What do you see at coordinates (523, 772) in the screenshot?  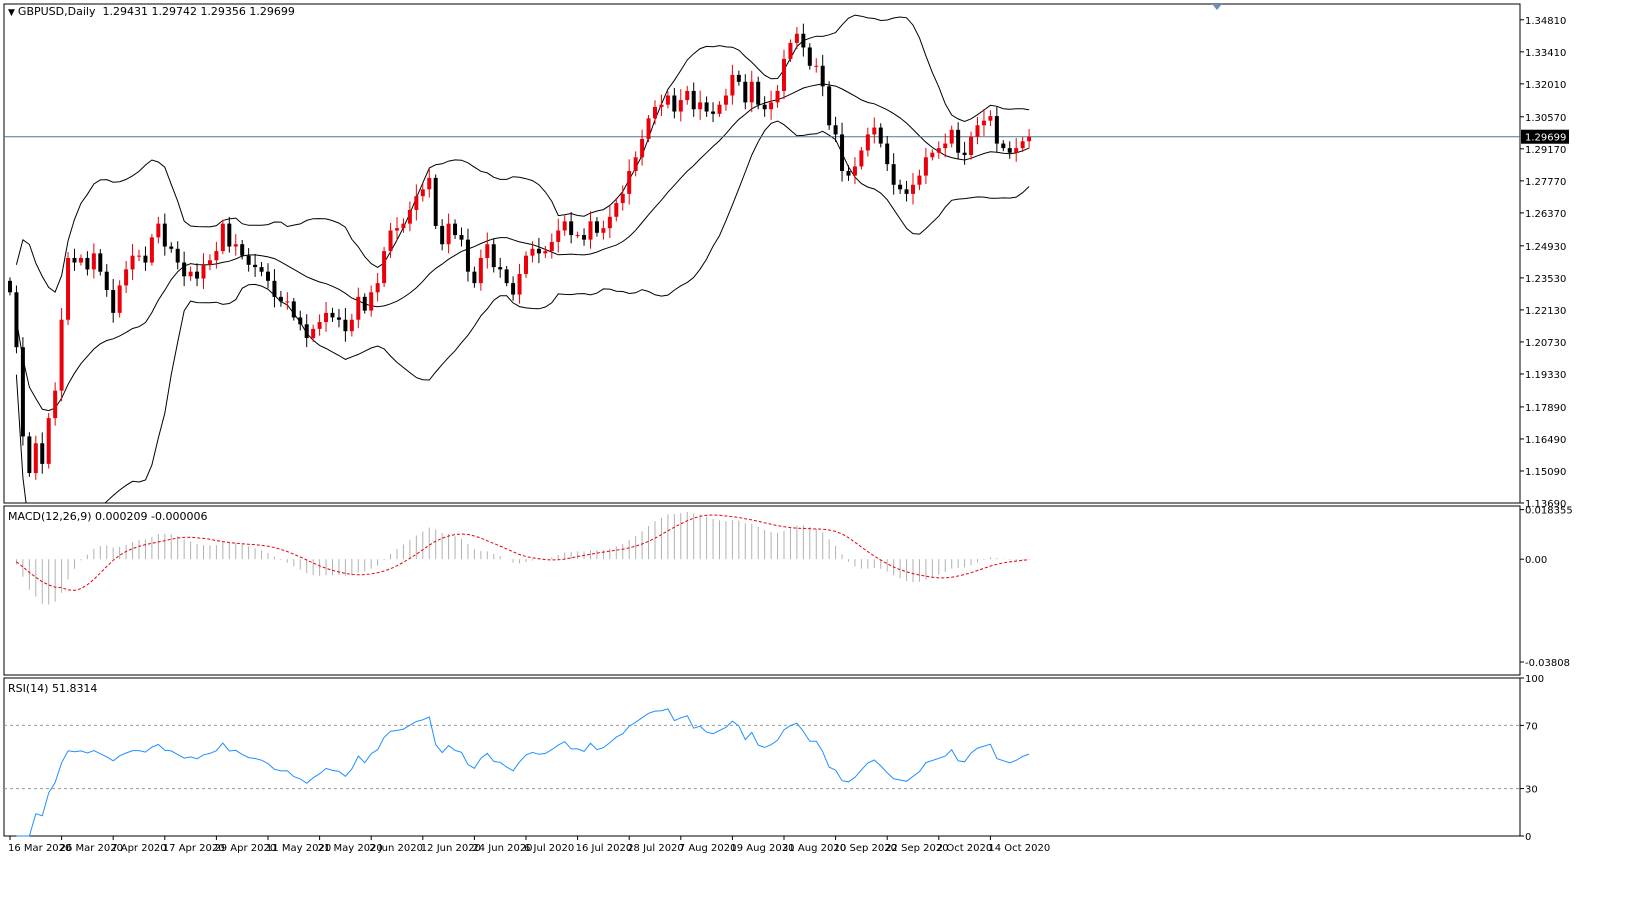 I see `rsi-line` at bounding box center [523, 772].